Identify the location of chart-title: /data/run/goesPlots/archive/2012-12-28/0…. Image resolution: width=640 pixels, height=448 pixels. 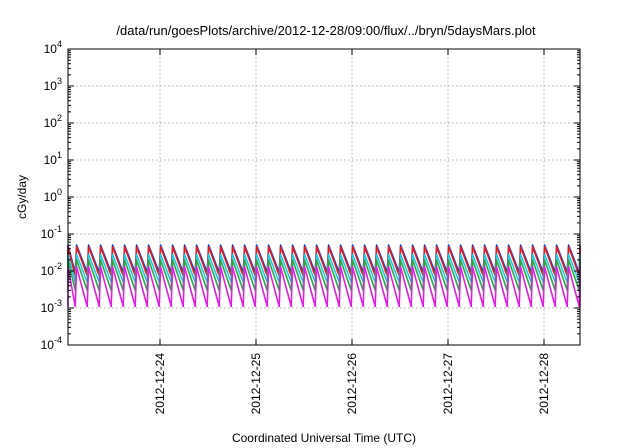
(326, 30).